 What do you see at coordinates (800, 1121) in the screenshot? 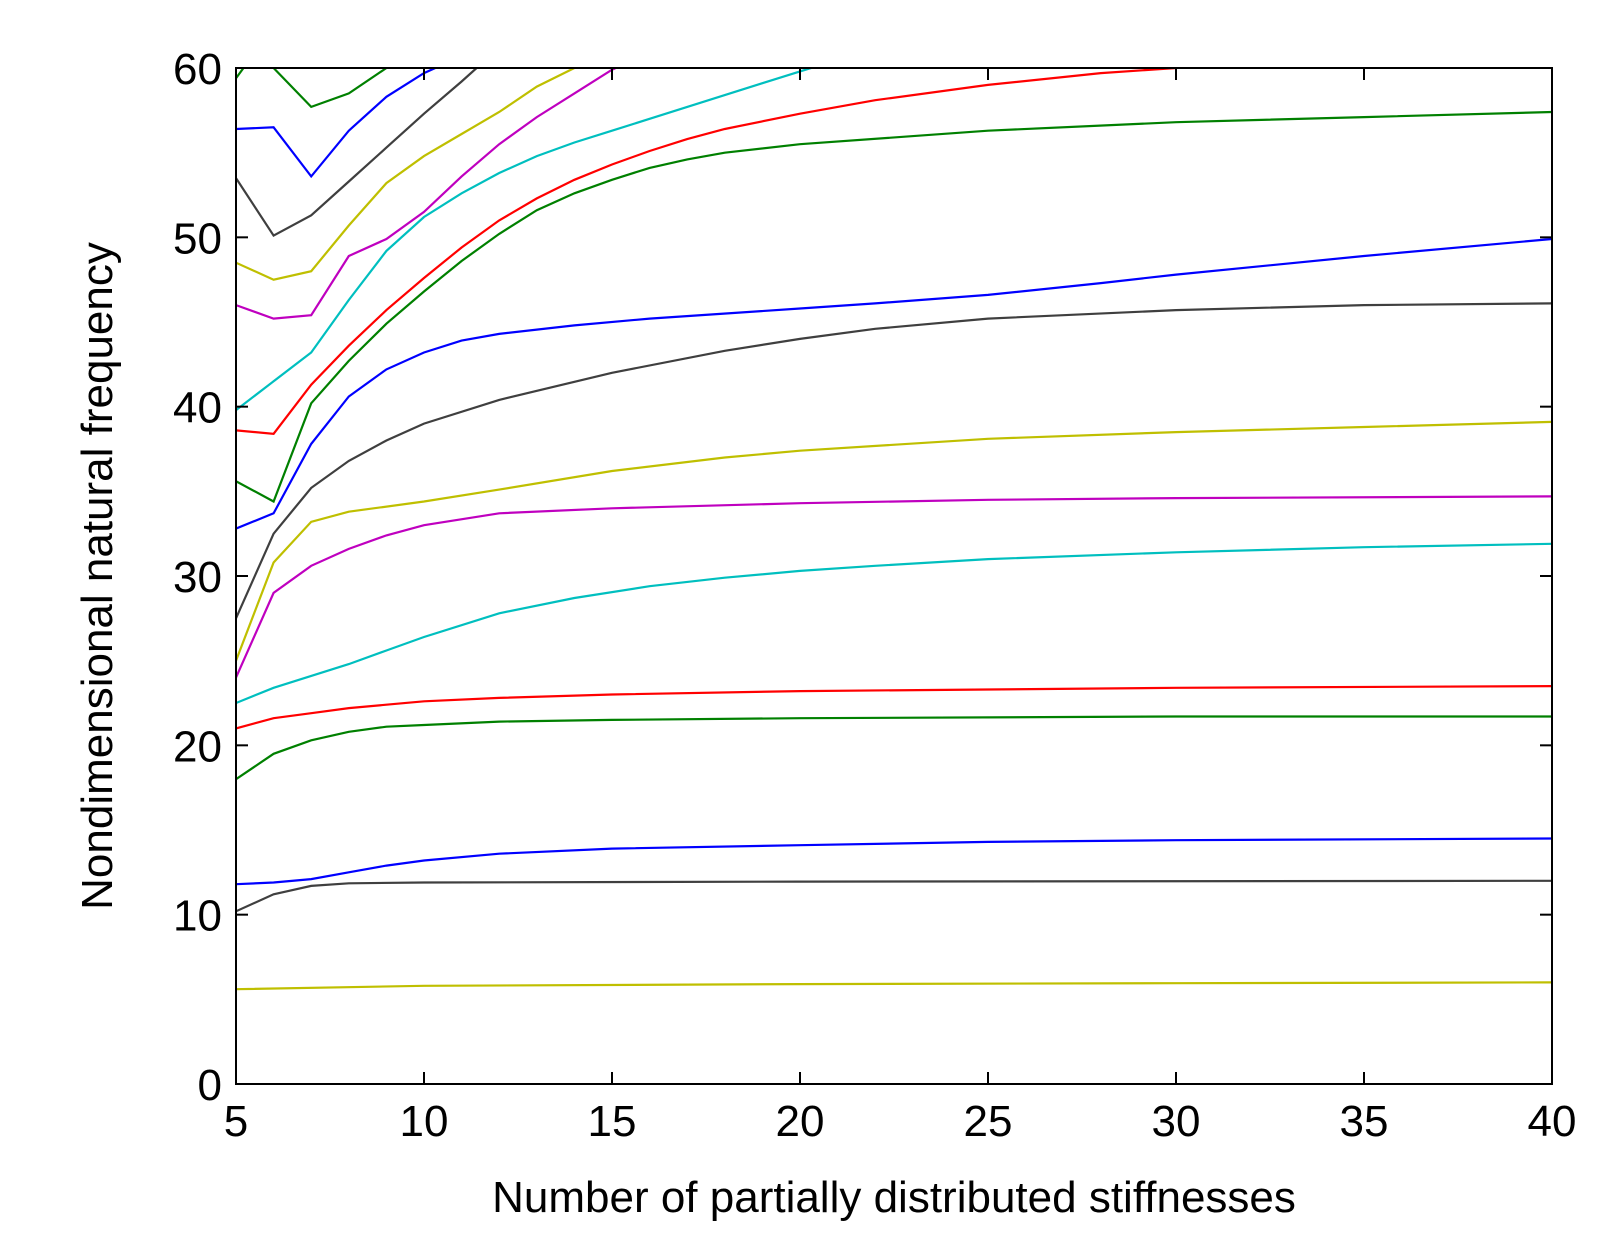
I see `x-tick-label-20: 20` at bounding box center [800, 1121].